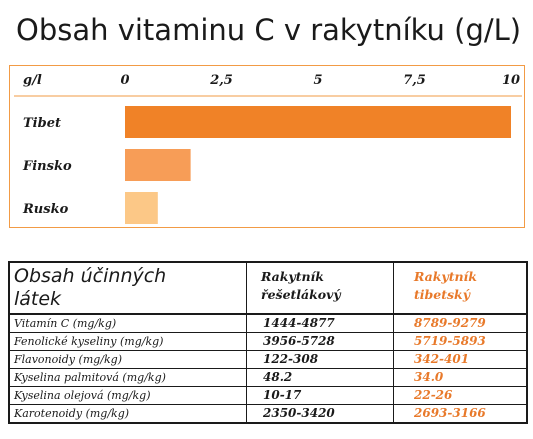  I want to click on row-value-b: 34.0, so click(460, 377).